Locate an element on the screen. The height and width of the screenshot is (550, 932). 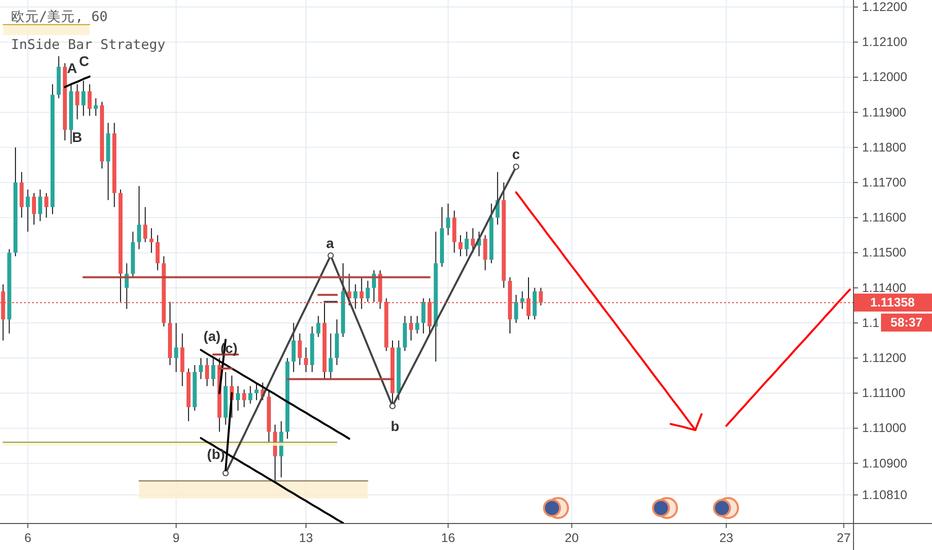
y-tick-label: 1.11800 is located at coordinates (884, 147).